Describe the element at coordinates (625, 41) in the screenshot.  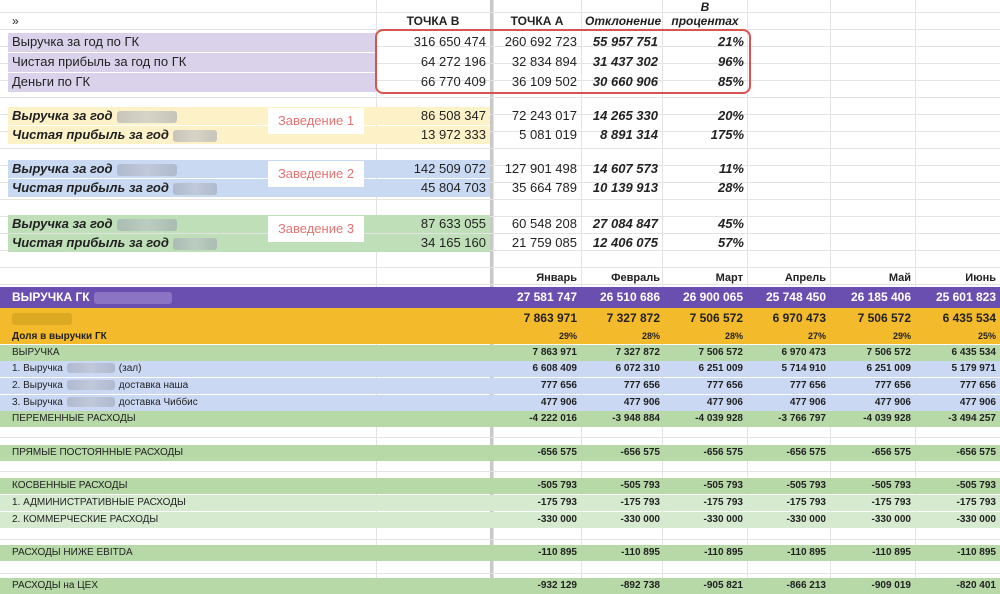
I see `summary-deviation: 55 957 751` at that location.